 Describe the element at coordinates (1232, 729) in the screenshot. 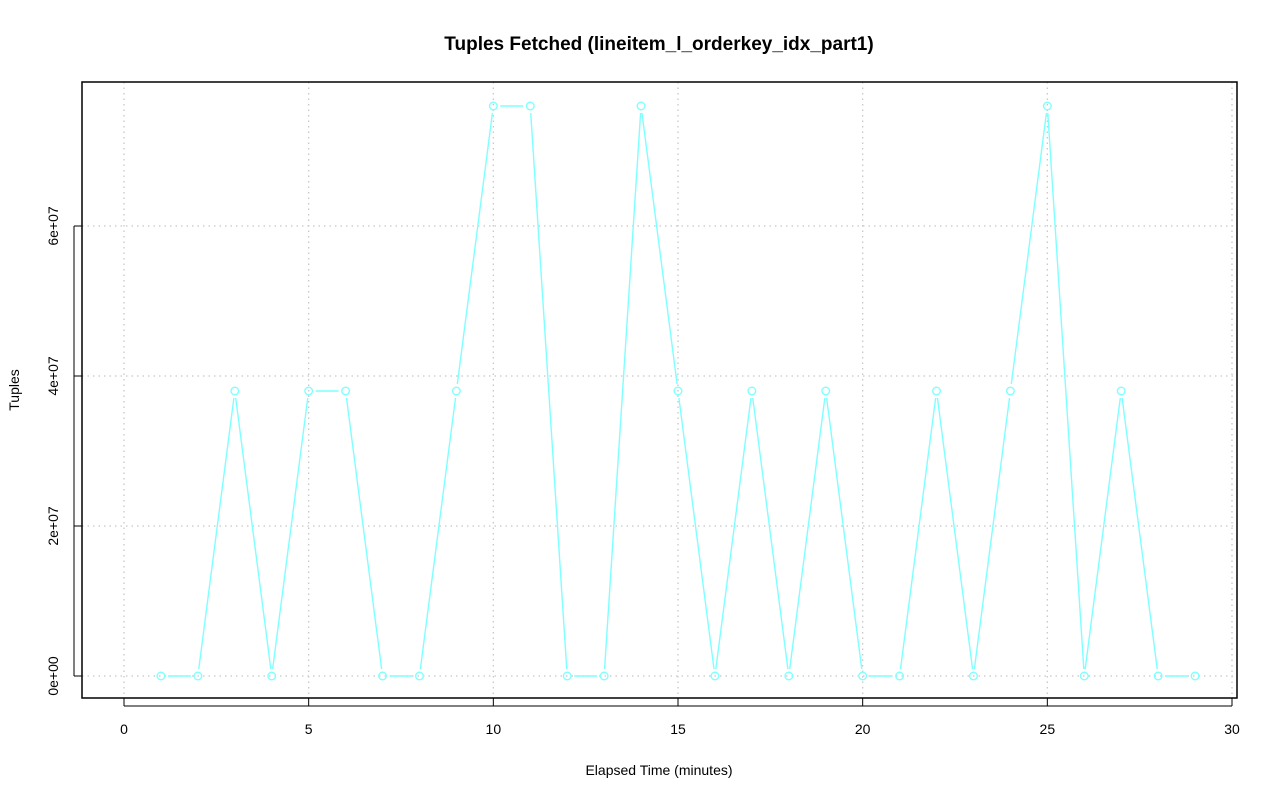

I see `x-tick-label: 30` at that location.